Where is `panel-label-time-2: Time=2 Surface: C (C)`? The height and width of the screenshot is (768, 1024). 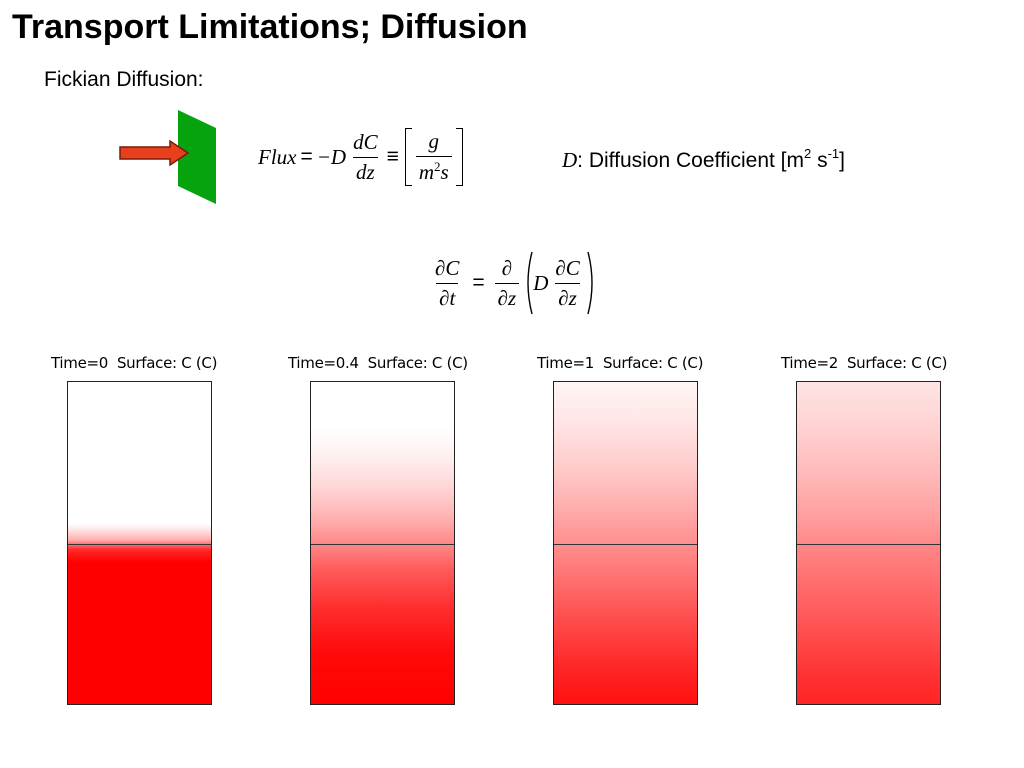
panel-label-time-2: Time=2 Surface: C (C) is located at coordinates (864, 363).